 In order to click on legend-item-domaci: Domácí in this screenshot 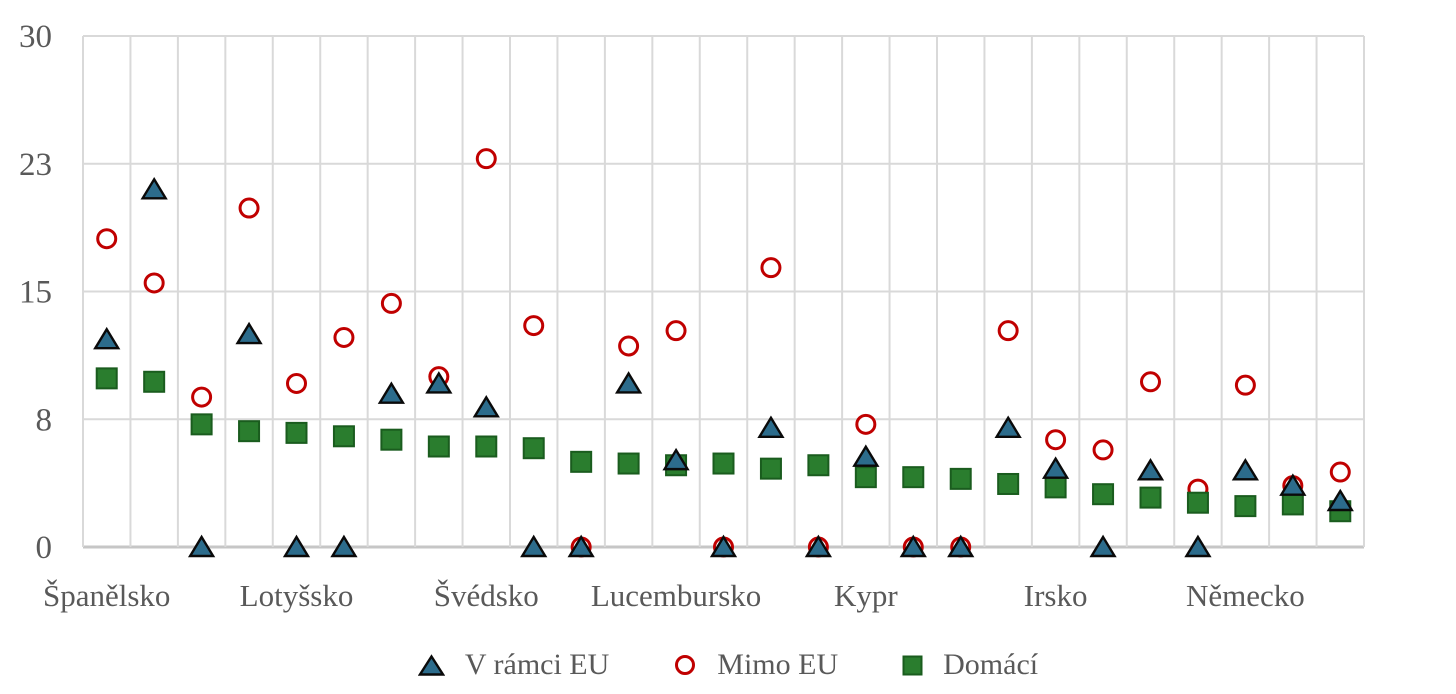, I will do `click(970, 665)`.